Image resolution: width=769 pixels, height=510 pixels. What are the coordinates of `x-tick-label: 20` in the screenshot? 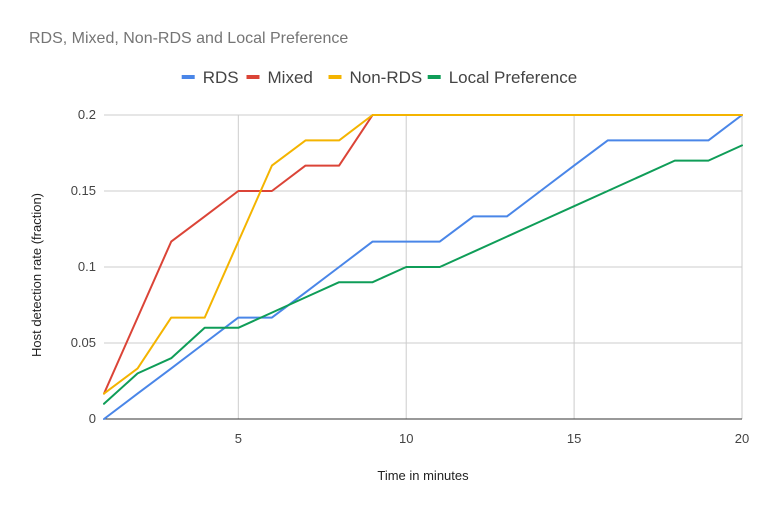 It's located at (742, 438).